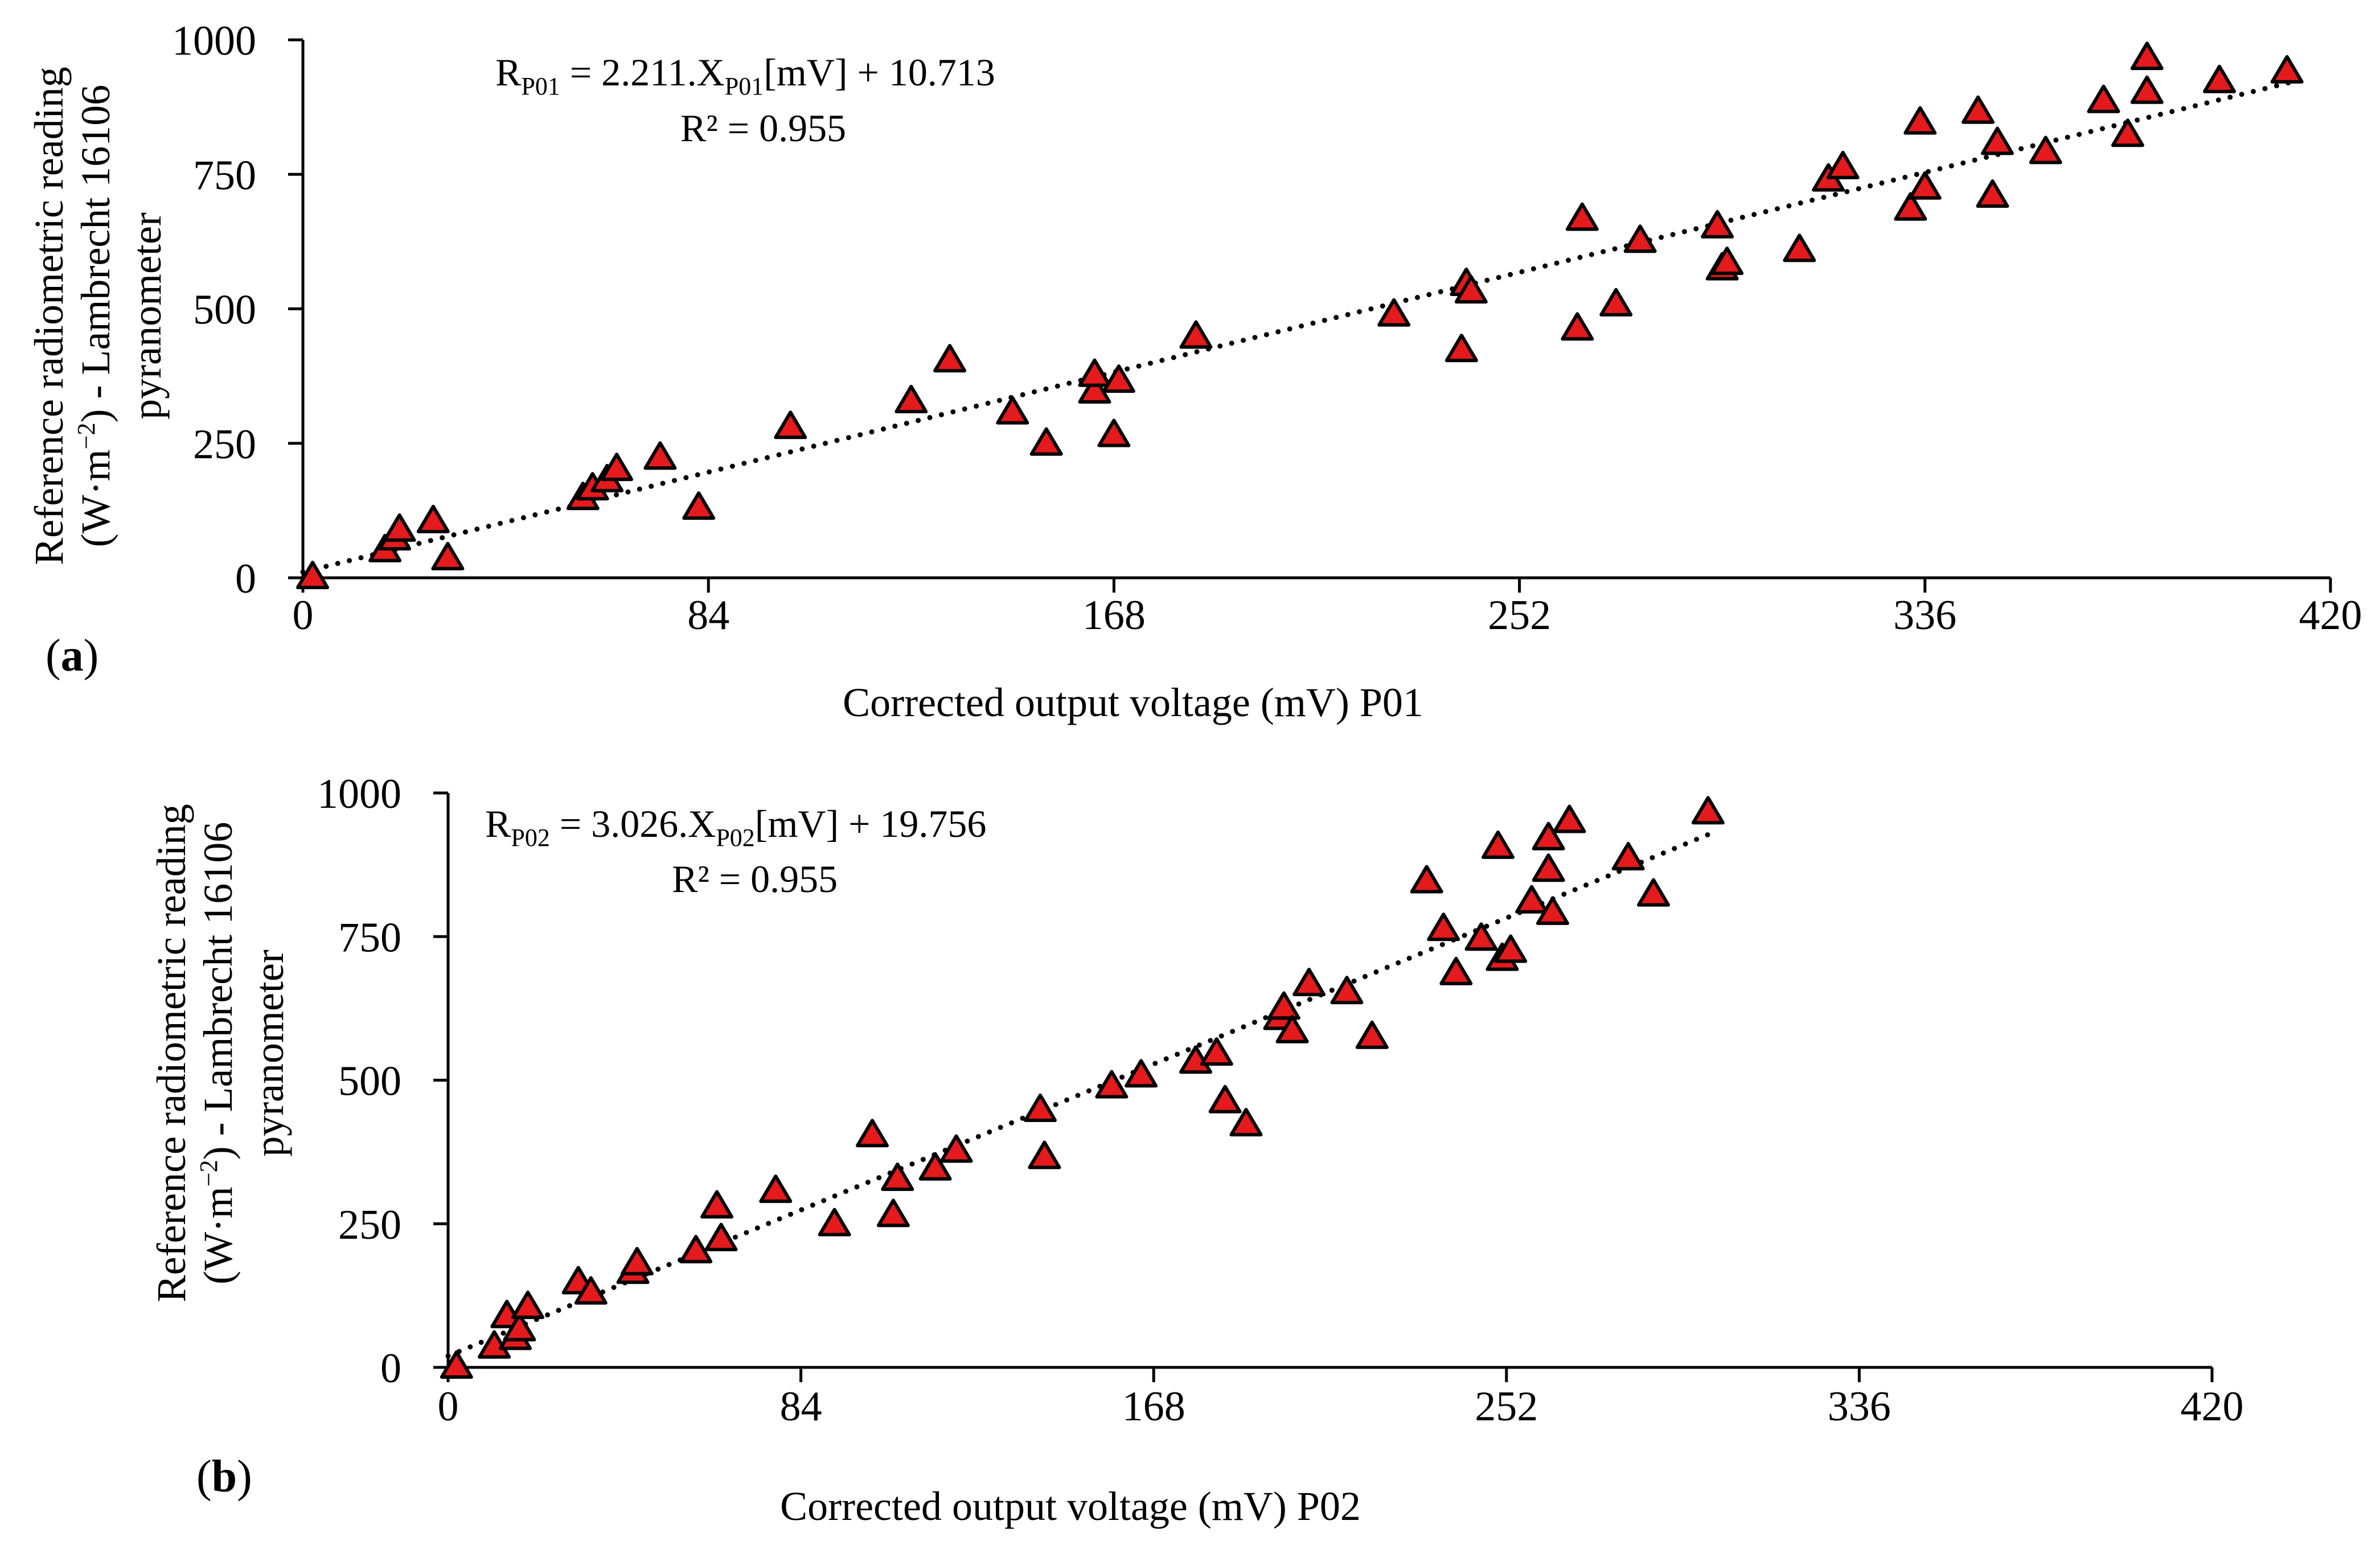  What do you see at coordinates (369, 1082) in the screenshot?
I see `panel-b-y-tick-label: 500` at bounding box center [369, 1082].